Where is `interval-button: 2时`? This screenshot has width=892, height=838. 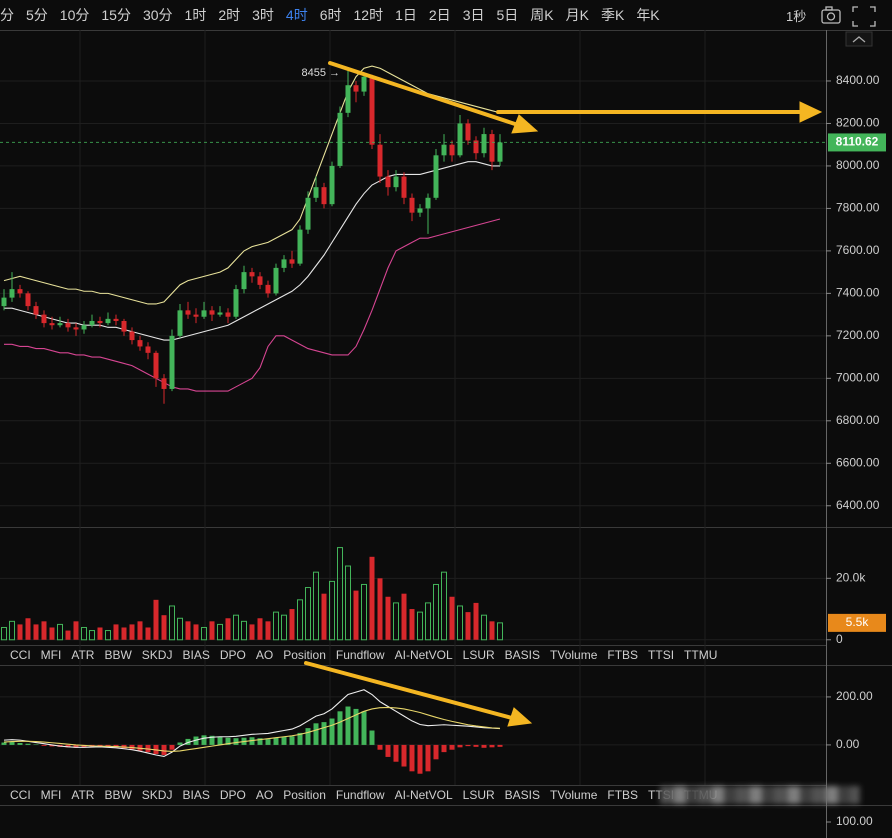 interval-button: 2时 is located at coordinates (229, 15).